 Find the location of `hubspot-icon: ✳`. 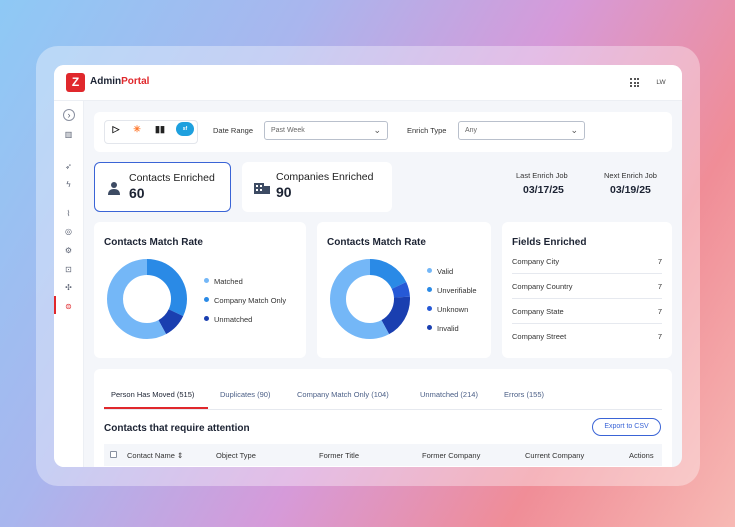

hubspot-icon: ✳ is located at coordinates (137, 129).